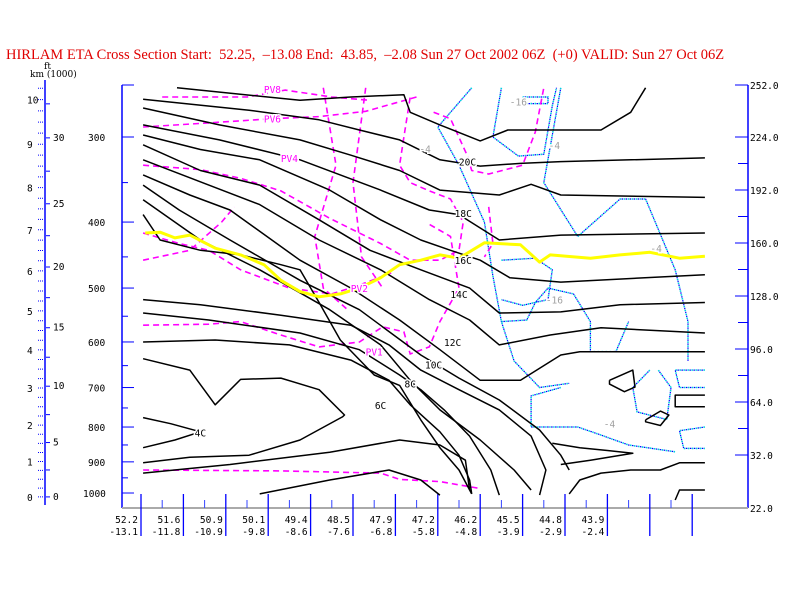 This screenshot has width=800, height=600. What do you see at coordinates (381, 520) in the screenshot?
I see `latitude-label: 47.9` at bounding box center [381, 520].